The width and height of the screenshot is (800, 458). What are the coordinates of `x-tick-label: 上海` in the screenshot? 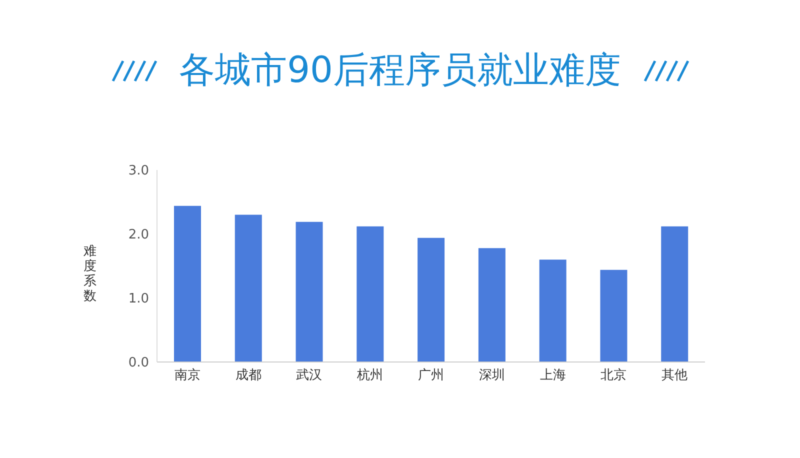 It's located at (553, 376).